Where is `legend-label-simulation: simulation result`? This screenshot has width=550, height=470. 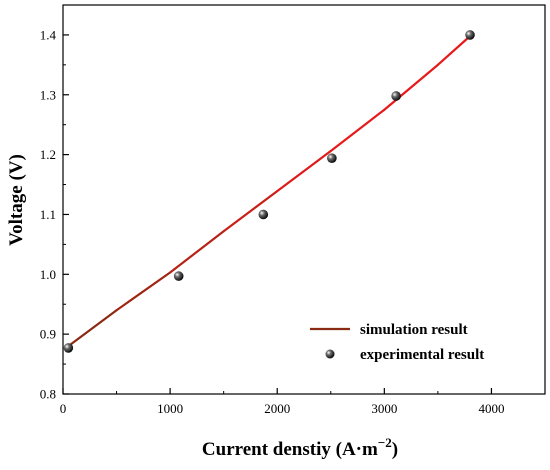 legend-label-simulation: simulation result is located at coordinates (414, 330).